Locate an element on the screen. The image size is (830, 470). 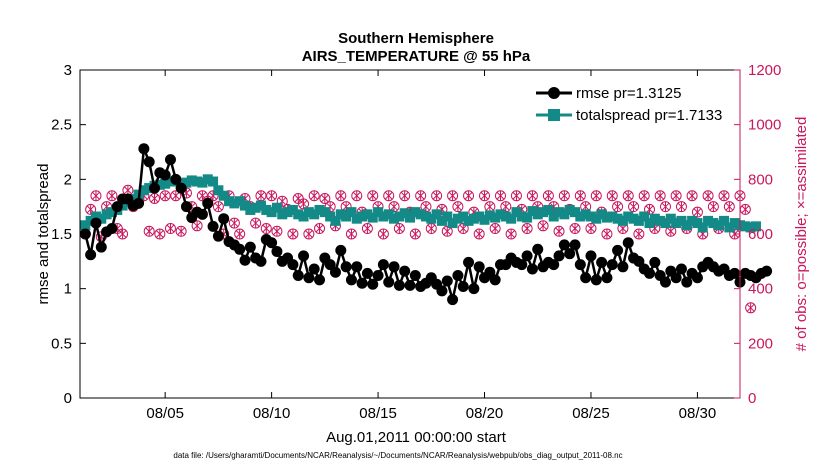
x-tick-label: 08/10 is located at coordinates (272, 413).